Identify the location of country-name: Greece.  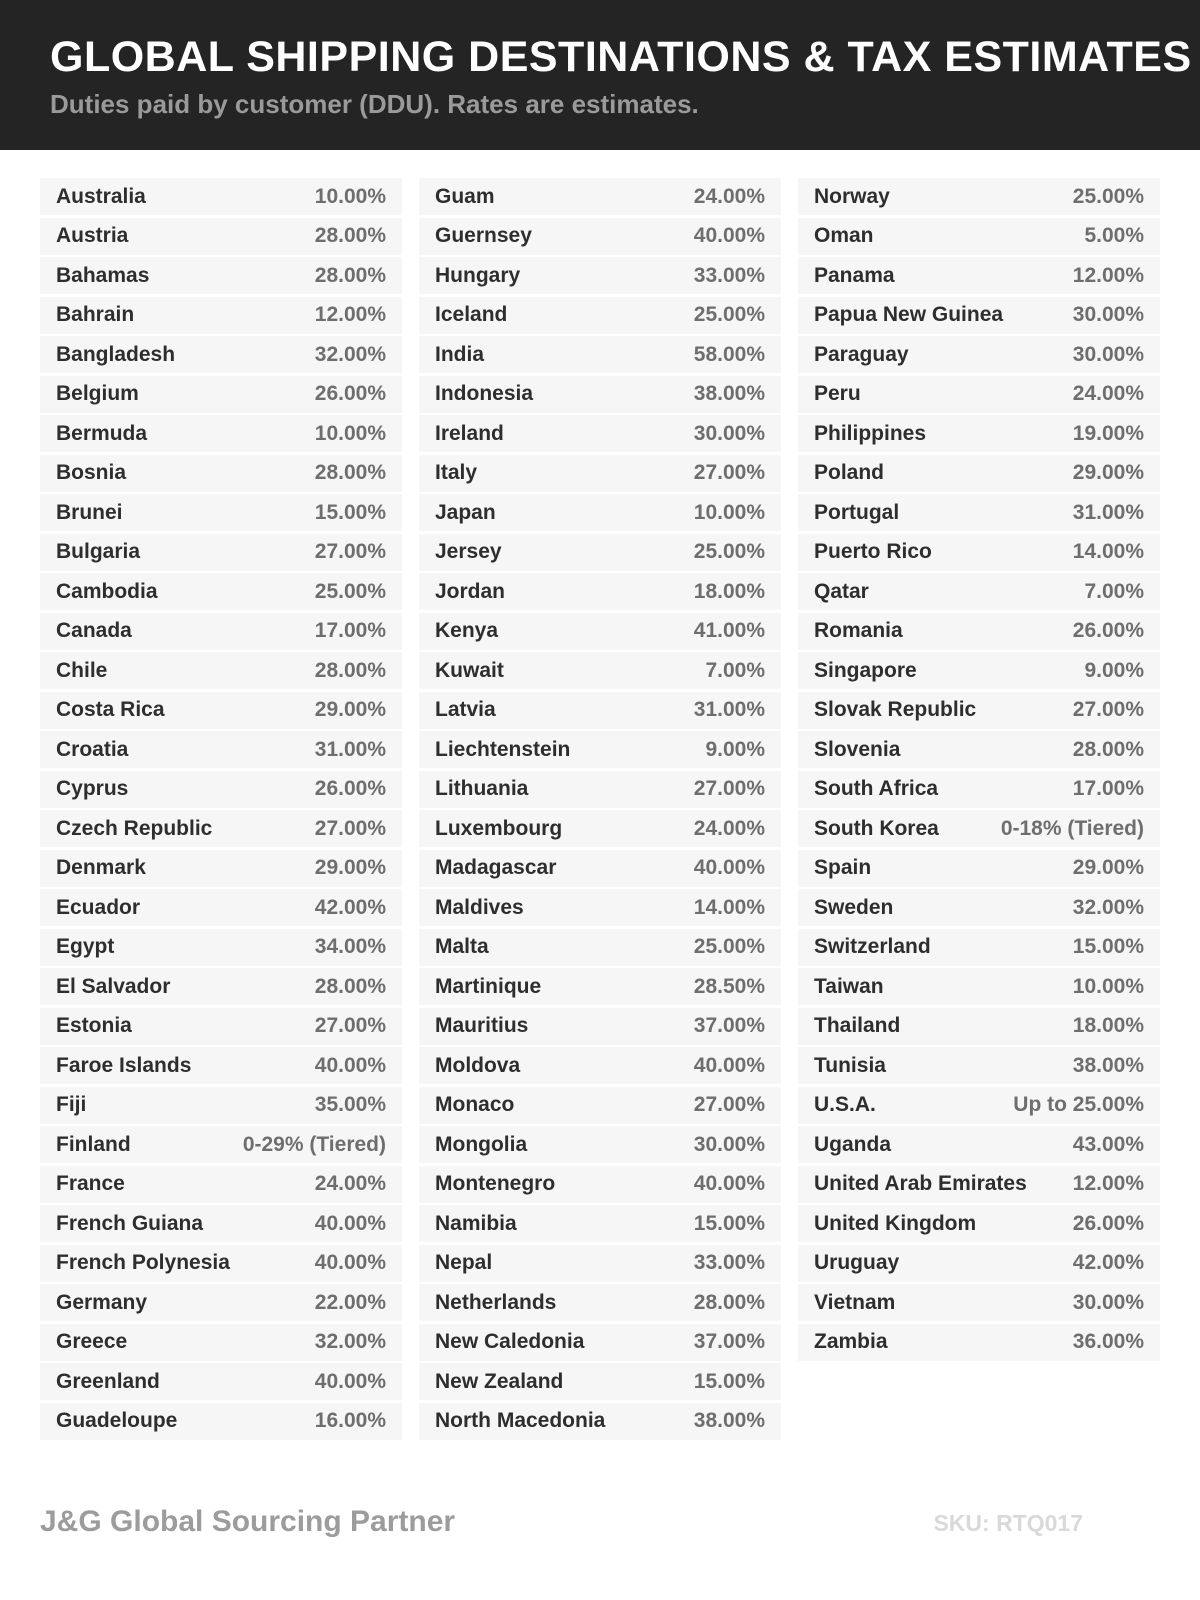
(92, 1341).